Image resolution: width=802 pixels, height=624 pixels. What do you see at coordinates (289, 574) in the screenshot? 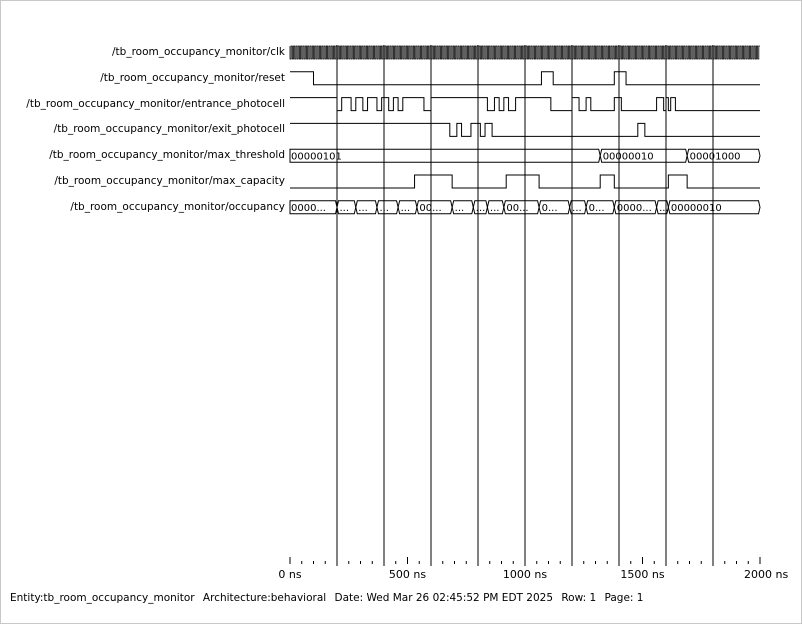
I see `axis-tick-label: 0 ns` at bounding box center [289, 574].